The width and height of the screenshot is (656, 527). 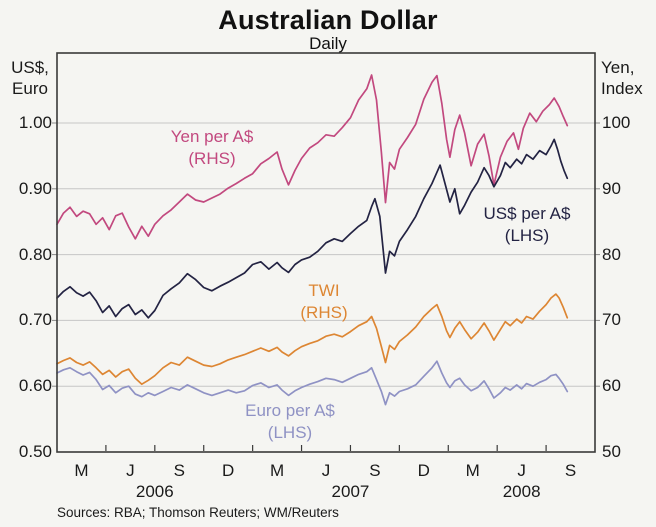 I want to click on series-label-twi-axis-side: (RHS), so click(x=324, y=312).